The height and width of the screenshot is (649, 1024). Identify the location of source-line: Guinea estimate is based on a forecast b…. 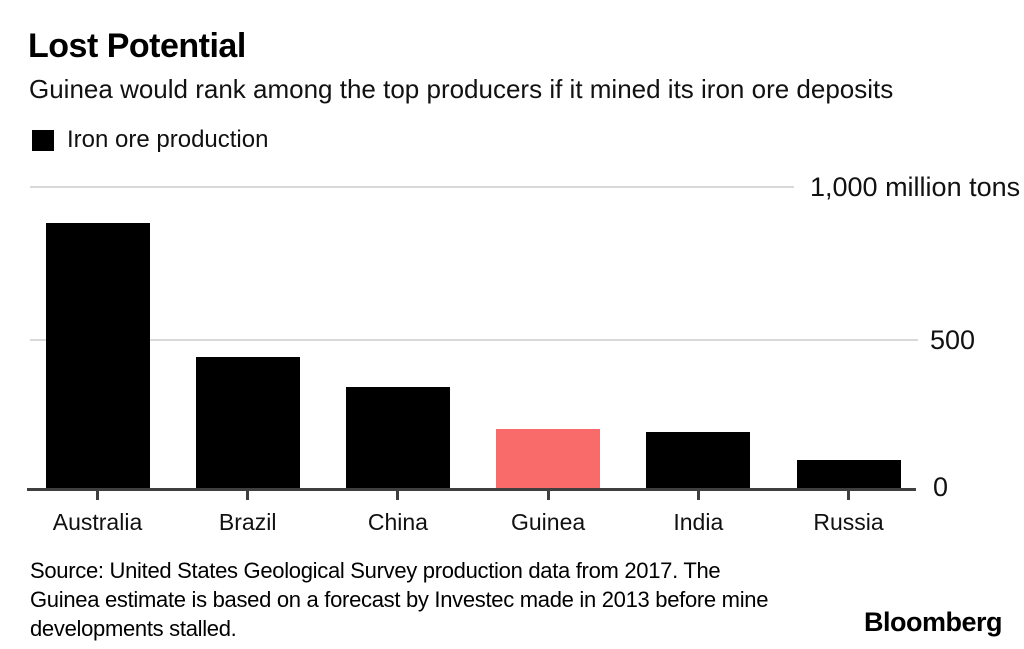
(399, 599).